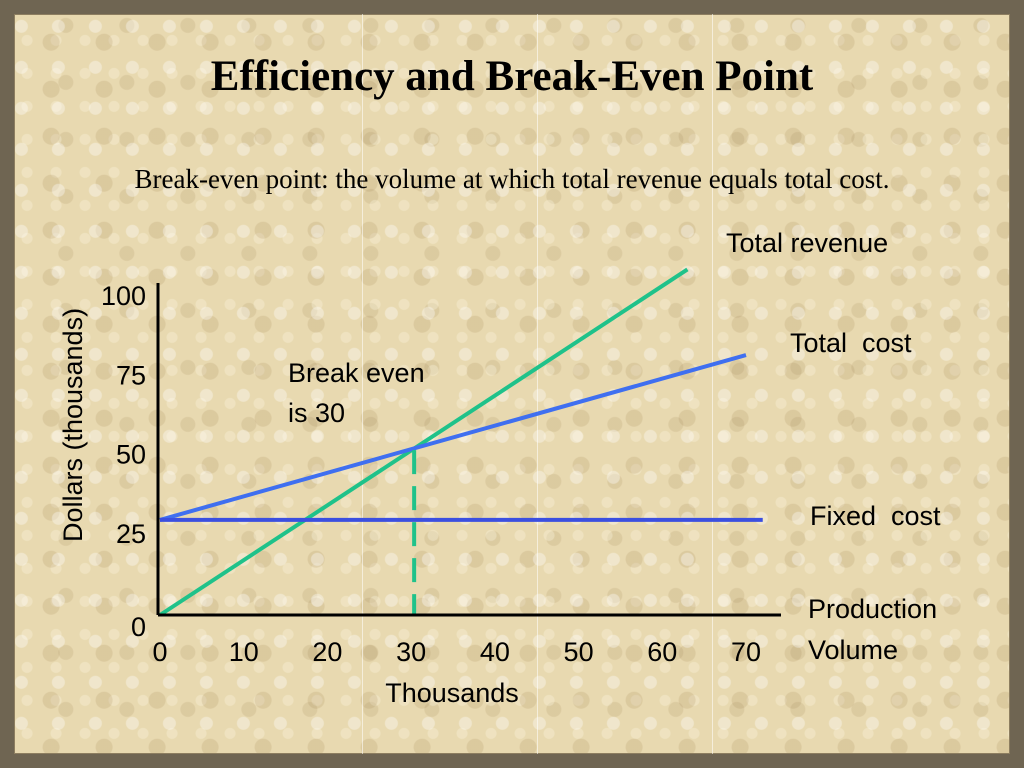  I want to click on x-axis-unit: Thousands, so click(452, 693).